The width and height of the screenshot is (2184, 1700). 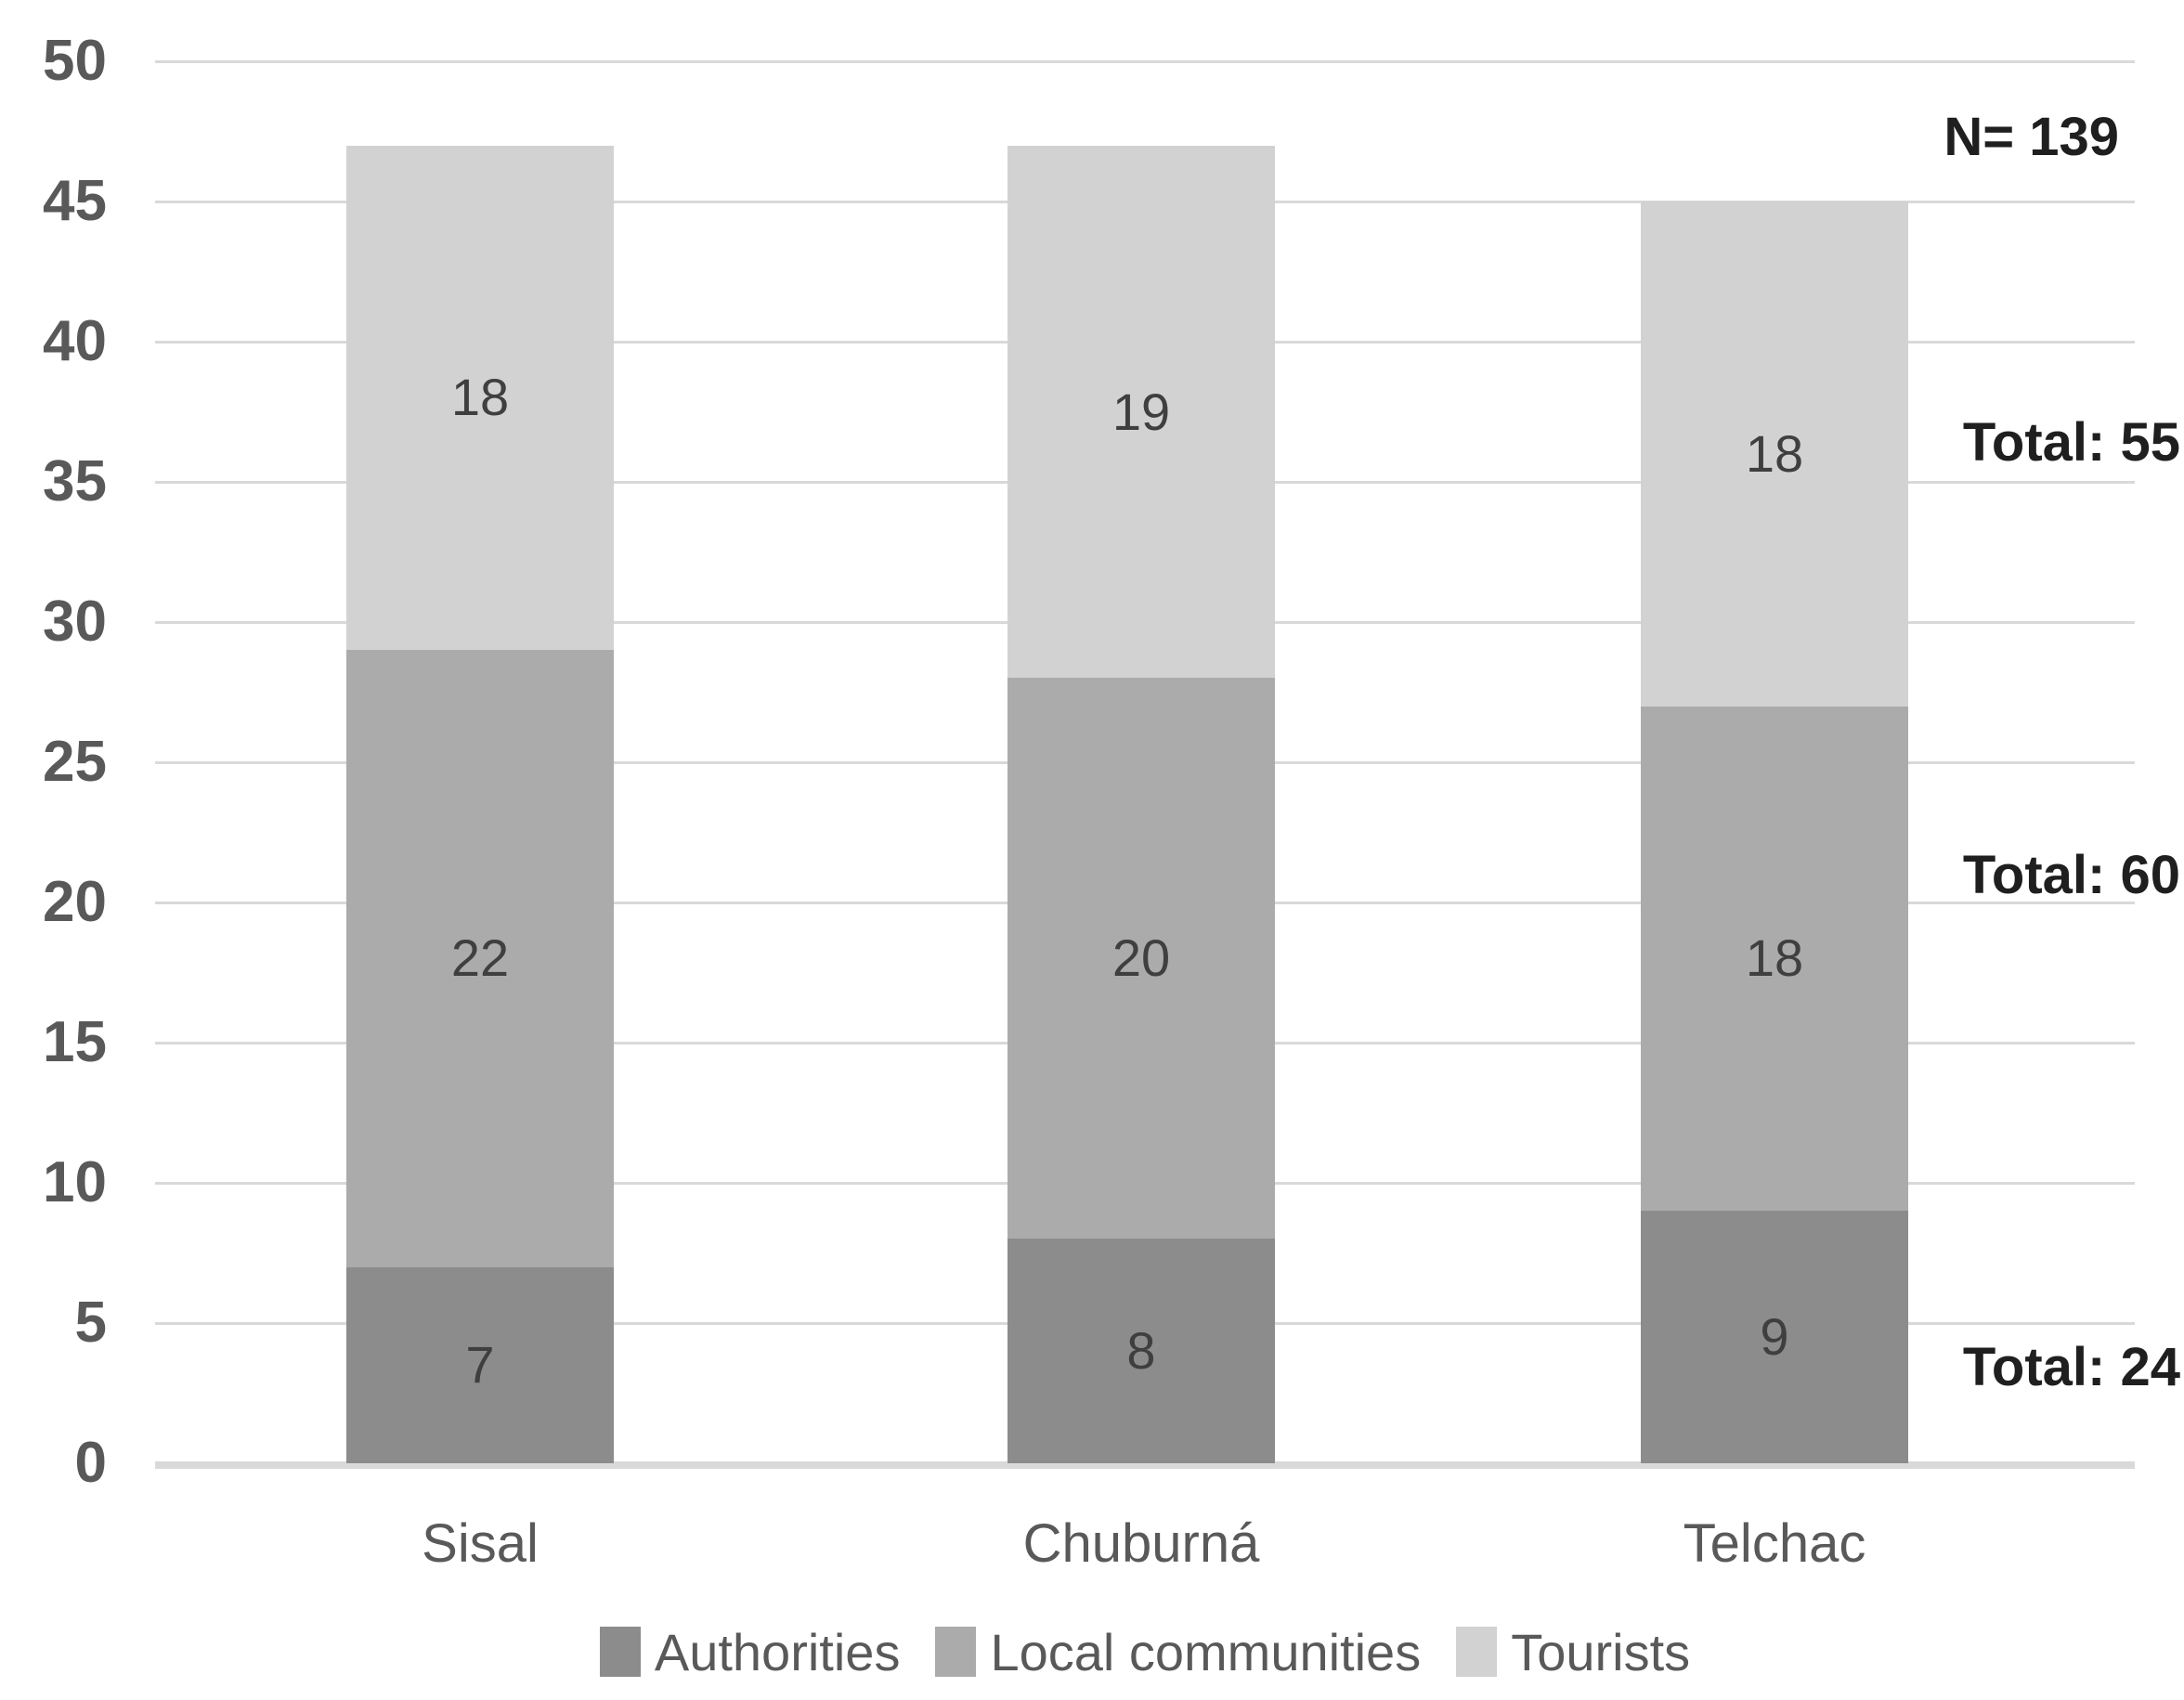 I want to click on category-label: Telchac, so click(x=1774, y=1543).